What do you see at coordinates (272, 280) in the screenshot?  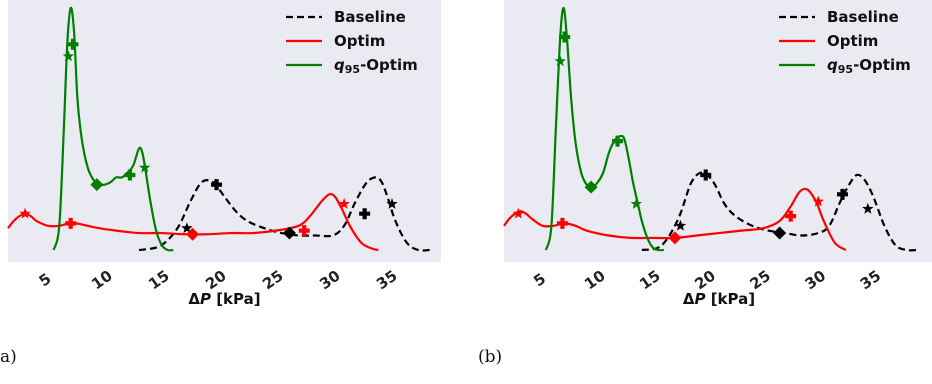 I see `x-tick-label: 25` at bounding box center [272, 280].